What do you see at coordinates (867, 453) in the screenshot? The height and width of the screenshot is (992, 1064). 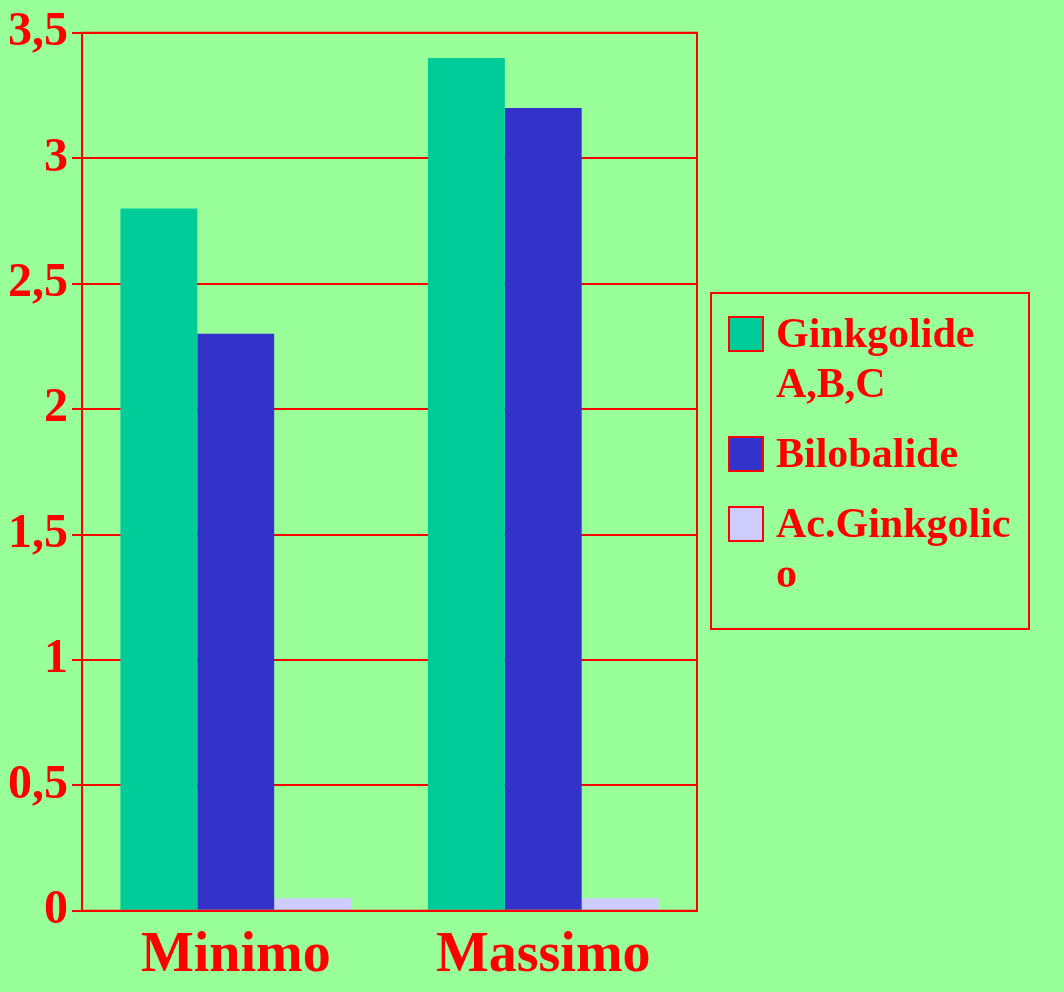 I see `legend-label: Bilobalide` at bounding box center [867, 453].